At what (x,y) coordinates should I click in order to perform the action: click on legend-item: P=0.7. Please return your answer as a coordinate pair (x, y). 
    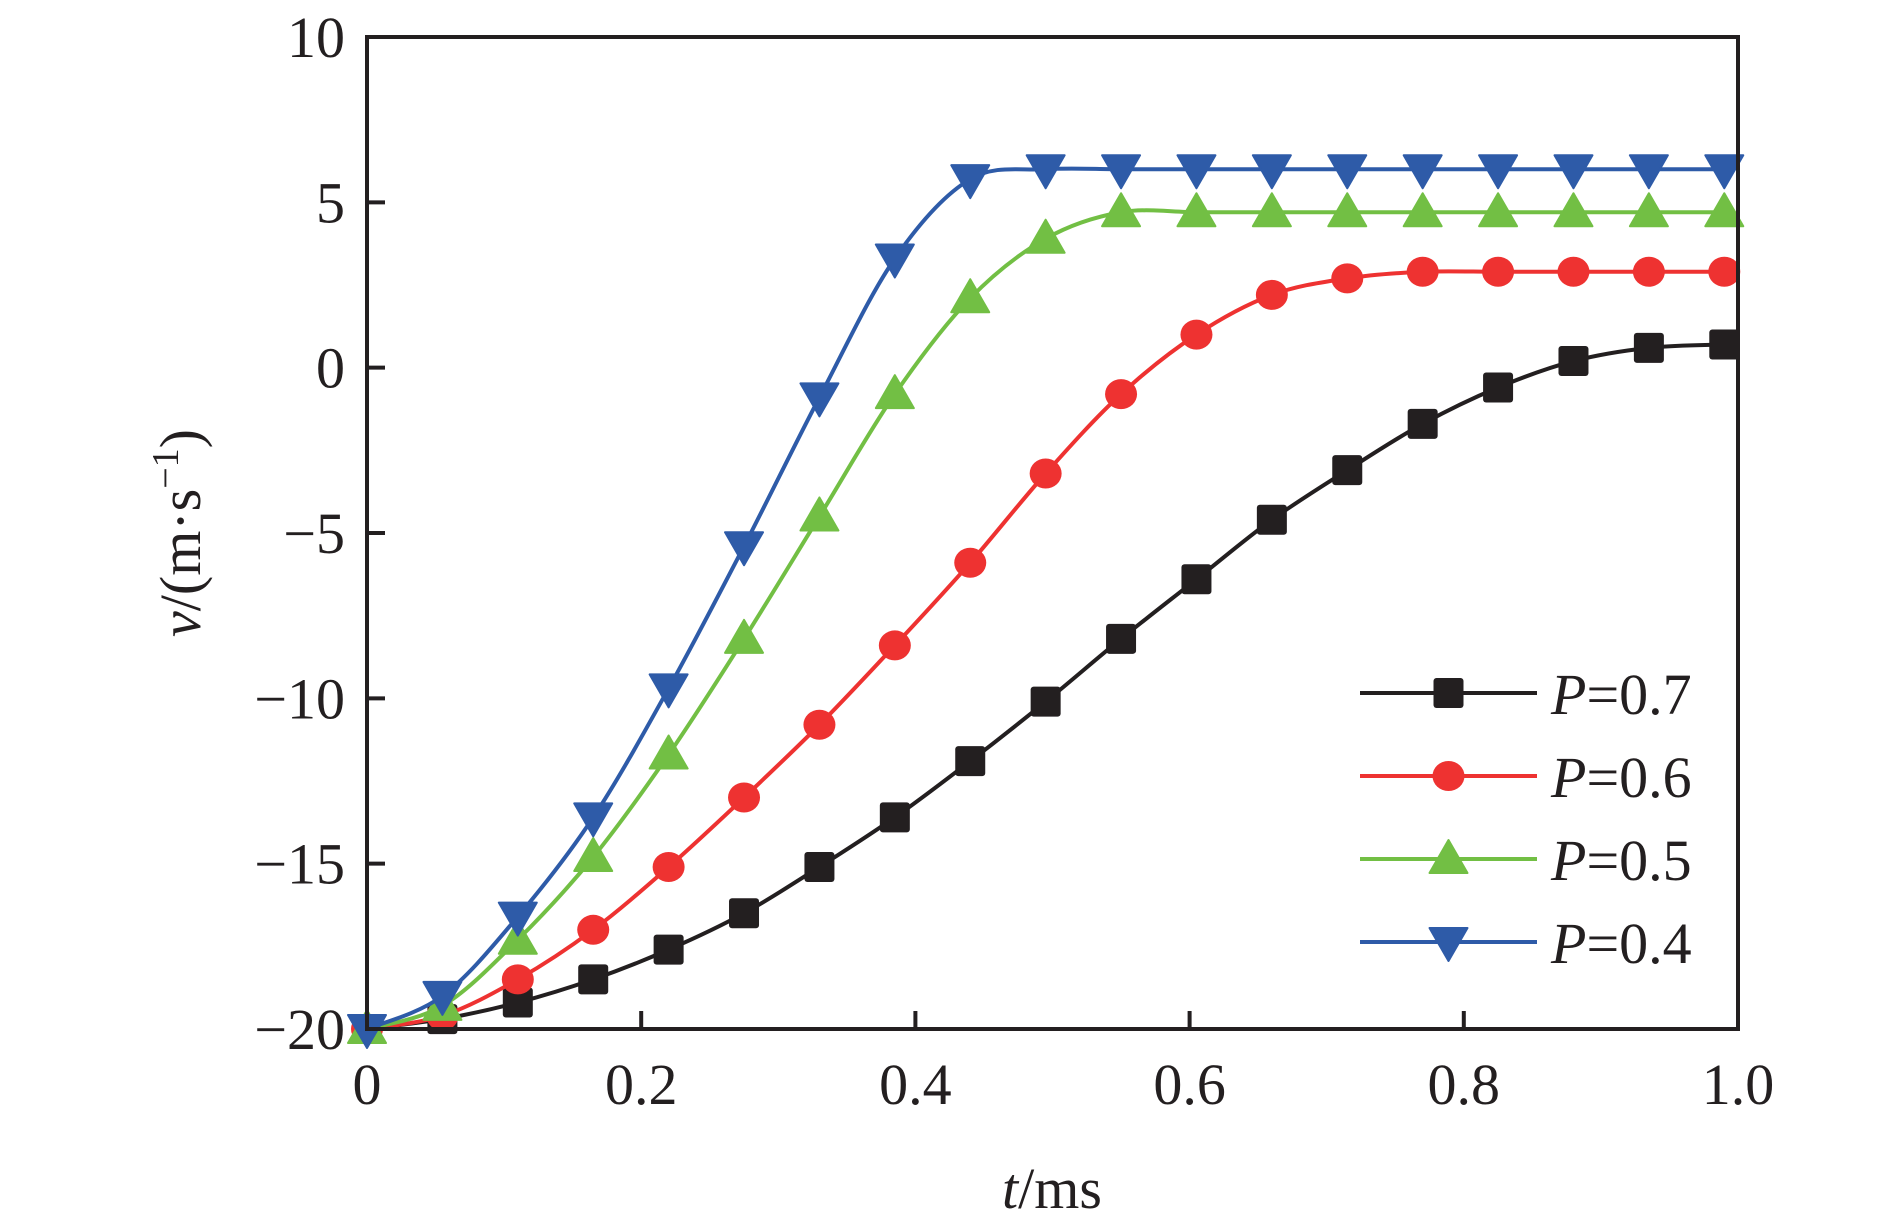
    Looking at the image, I should click on (1526, 694).